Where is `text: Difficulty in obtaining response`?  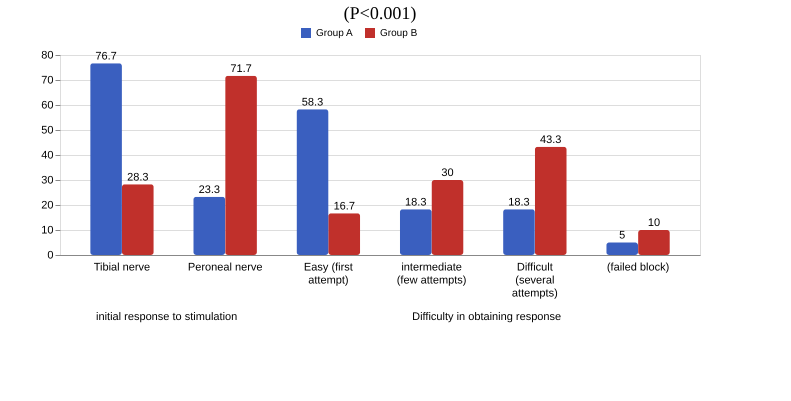 text: Difficulty in obtaining response is located at coordinates (487, 317).